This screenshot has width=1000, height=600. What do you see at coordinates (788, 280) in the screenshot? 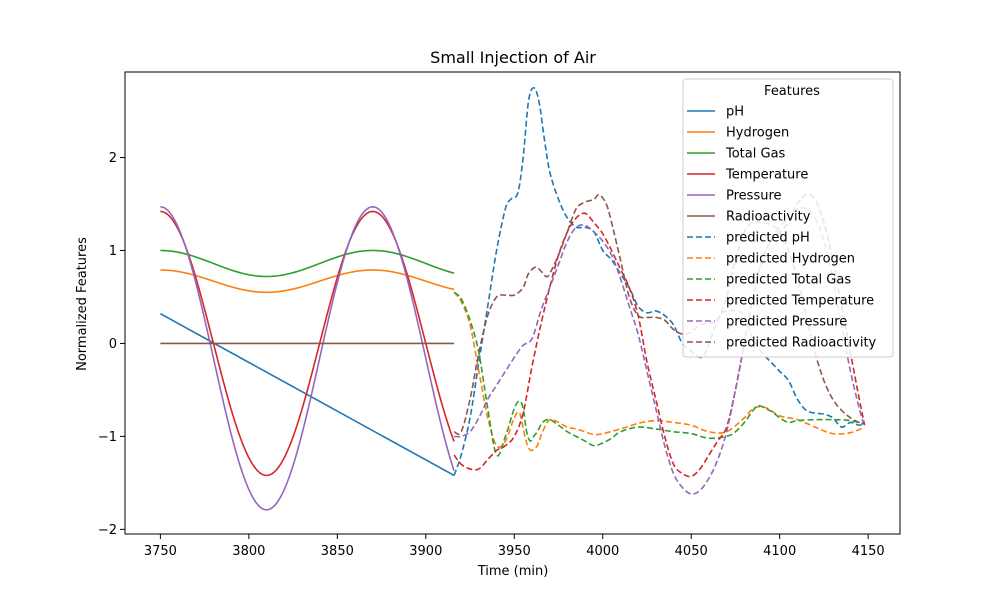
I see `legend-label-predicted-total-gas: predicted Total Gas` at bounding box center [788, 280].